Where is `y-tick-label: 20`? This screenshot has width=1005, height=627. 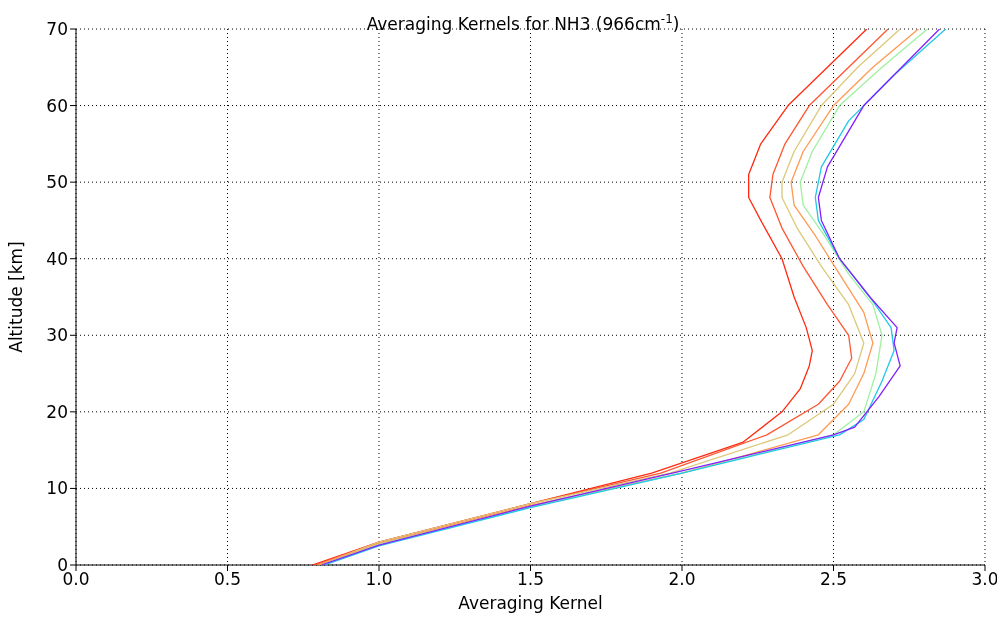 y-tick-label: 20 is located at coordinates (57, 411).